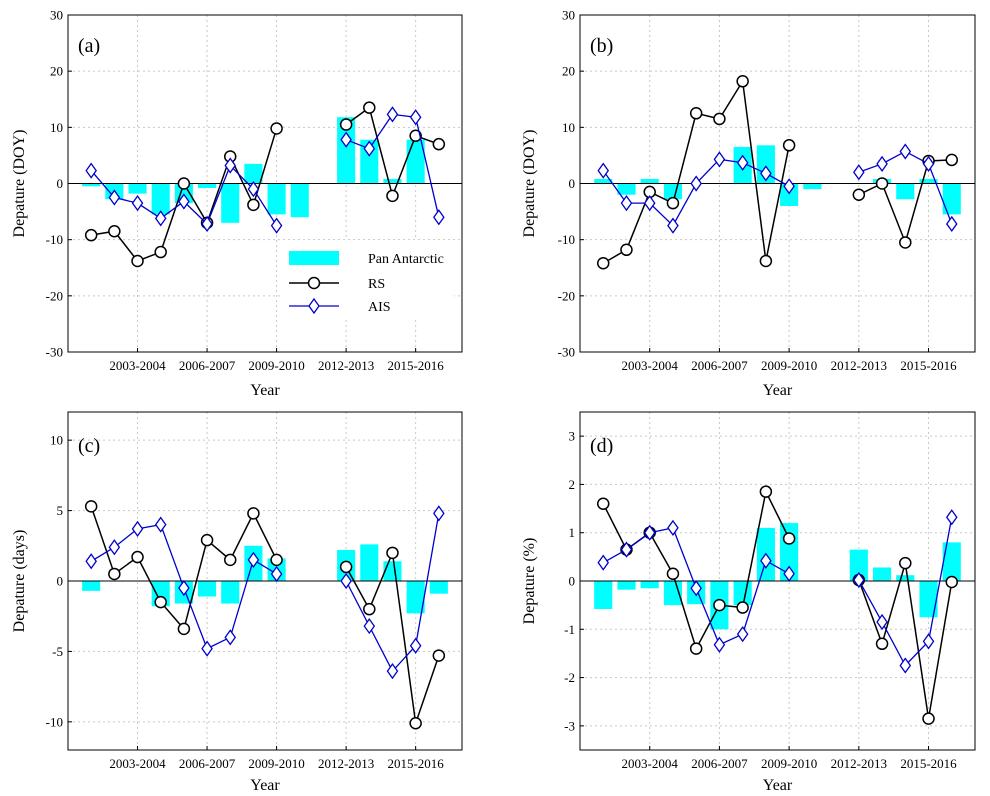 Image resolution: width=990 pixels, height=796 pixels. Describe the element at coordinates (19, 581) in the screenshot. I see `y-axis-label: Depature (days)` at that location.